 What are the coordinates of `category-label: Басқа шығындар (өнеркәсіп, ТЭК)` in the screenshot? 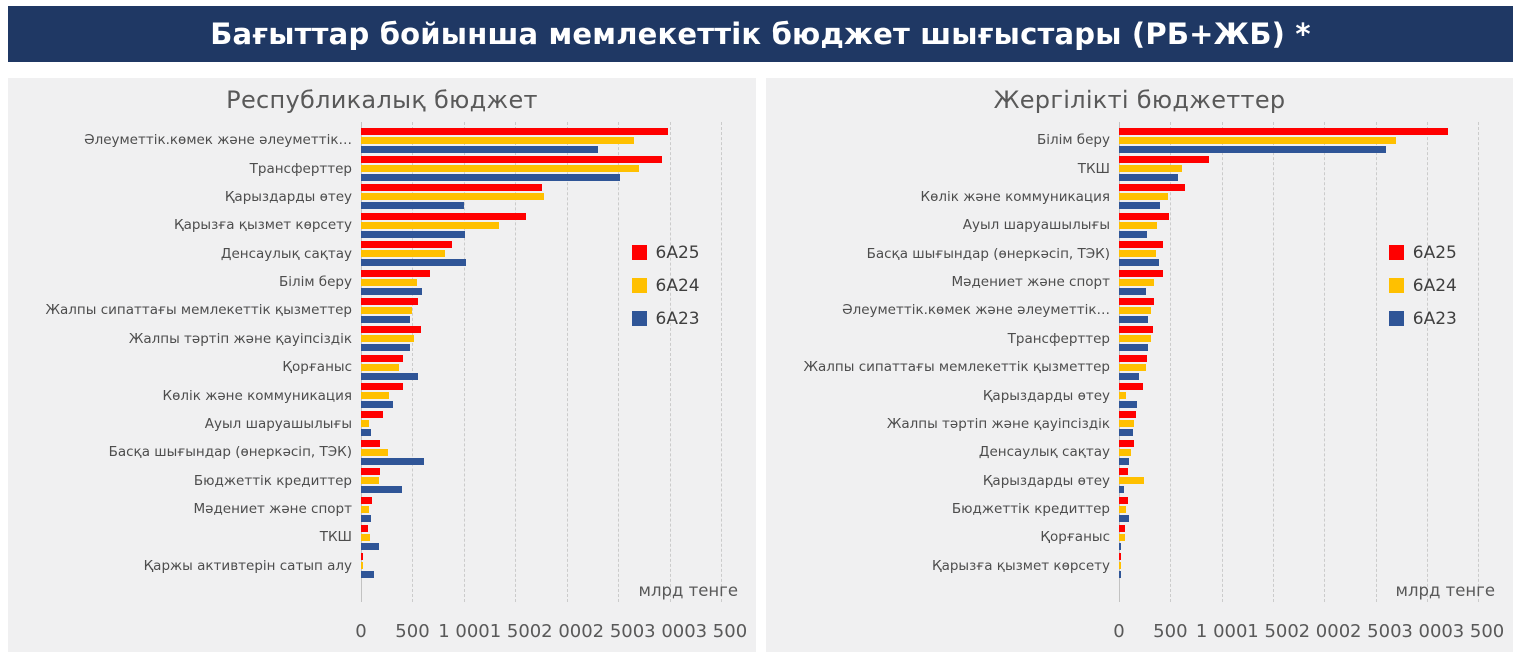 It's located at (988, 253).